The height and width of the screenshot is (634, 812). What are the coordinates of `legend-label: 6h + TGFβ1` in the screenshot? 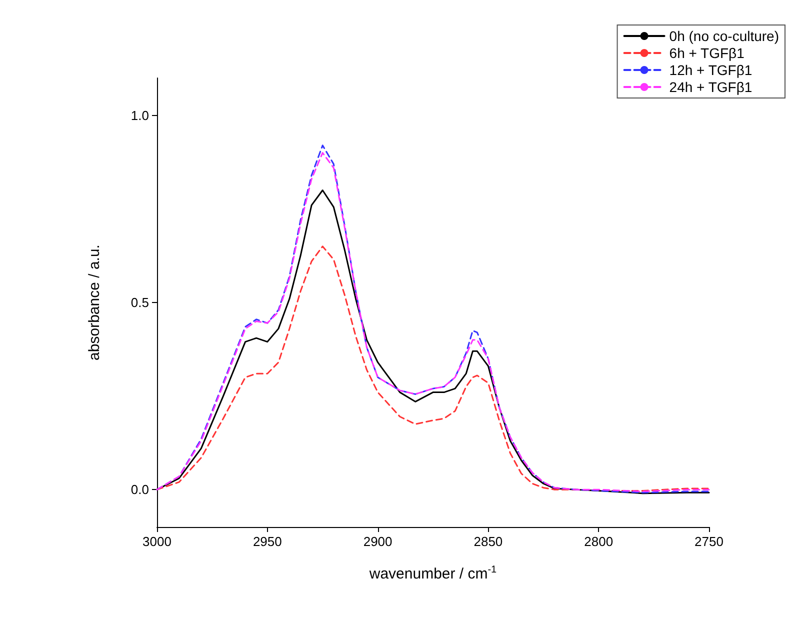 It's located at (707, 53).